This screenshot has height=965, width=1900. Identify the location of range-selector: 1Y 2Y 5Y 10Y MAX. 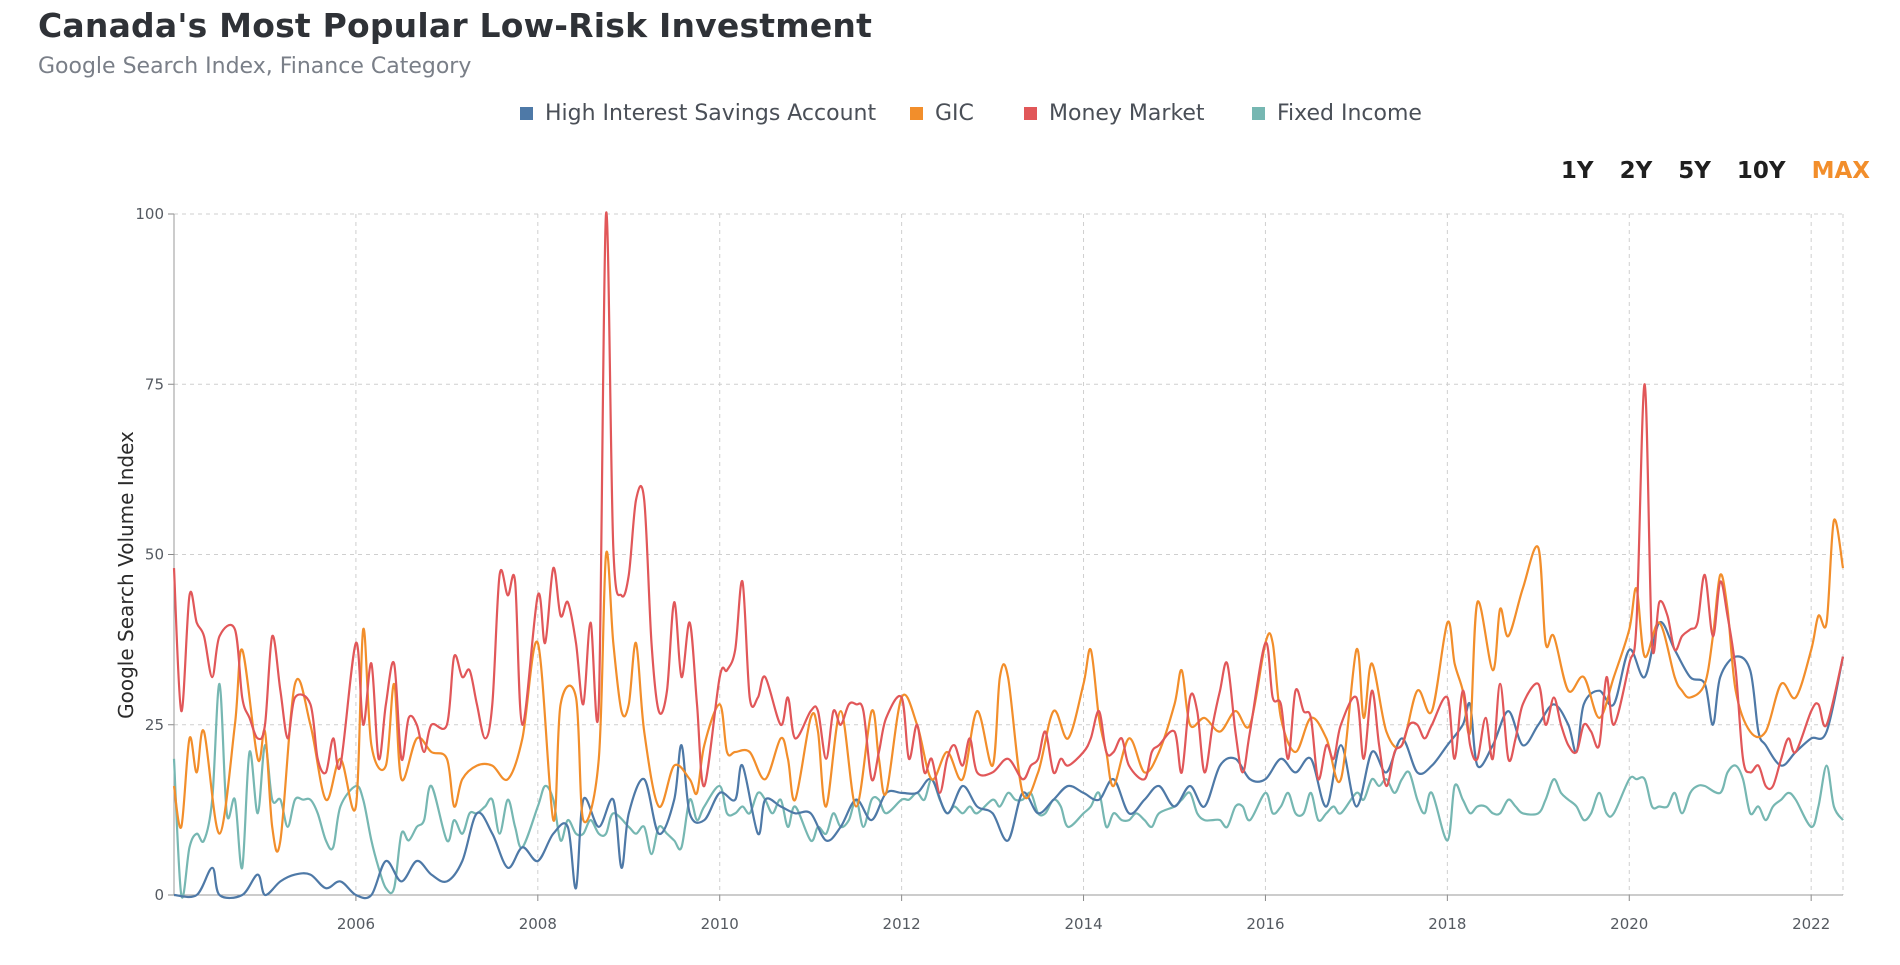
(1702, 171).